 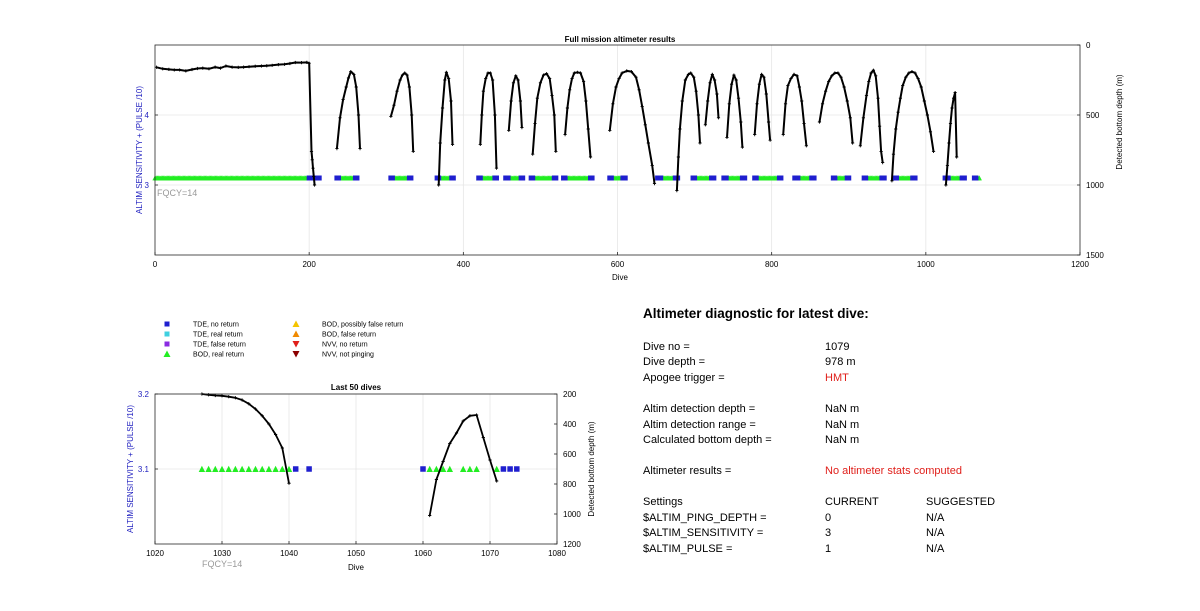 What do you see at coordinates (362, 325) in the screenshot?
I see `legend-label: BOD, possibly false return` at bounding box center [362, 325].